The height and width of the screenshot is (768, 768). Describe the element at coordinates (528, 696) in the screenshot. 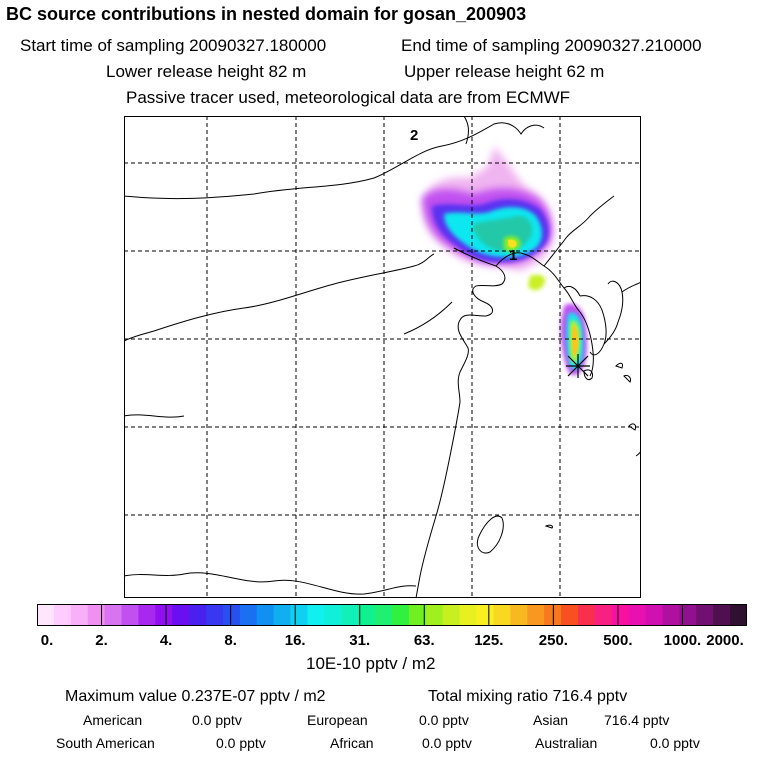

I see `total-mixing-ratio-label: Total mixing ratio 716.4 pptv` at that location.